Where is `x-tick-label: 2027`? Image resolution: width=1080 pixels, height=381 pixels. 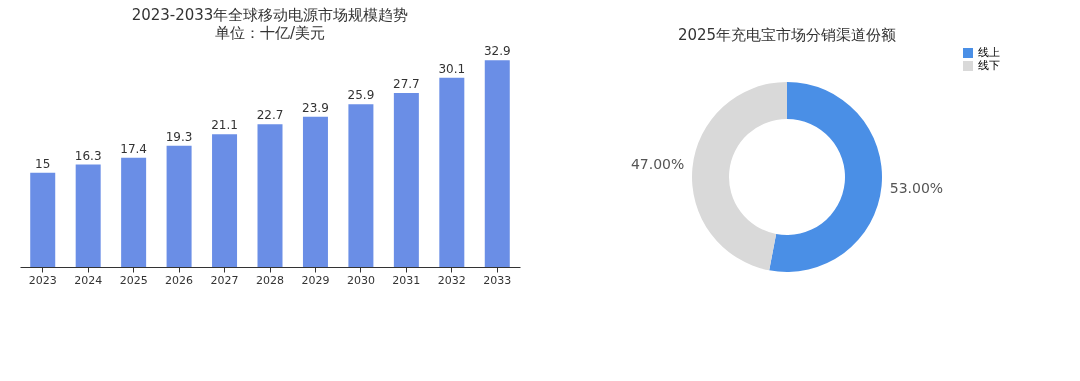
x-tick-label: 2027 is located at coordinates (224, 280).